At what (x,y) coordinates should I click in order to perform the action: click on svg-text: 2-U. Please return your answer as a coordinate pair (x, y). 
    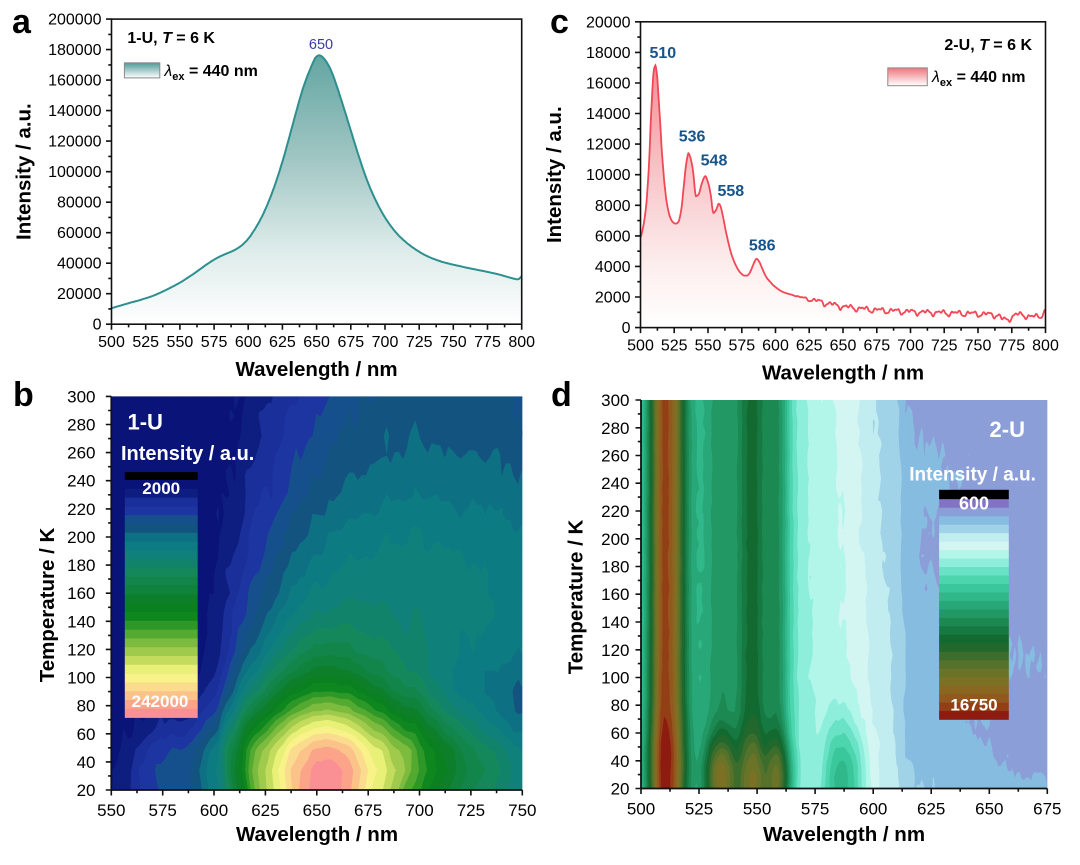
    Looking at the image, I should click on (1007, 429).